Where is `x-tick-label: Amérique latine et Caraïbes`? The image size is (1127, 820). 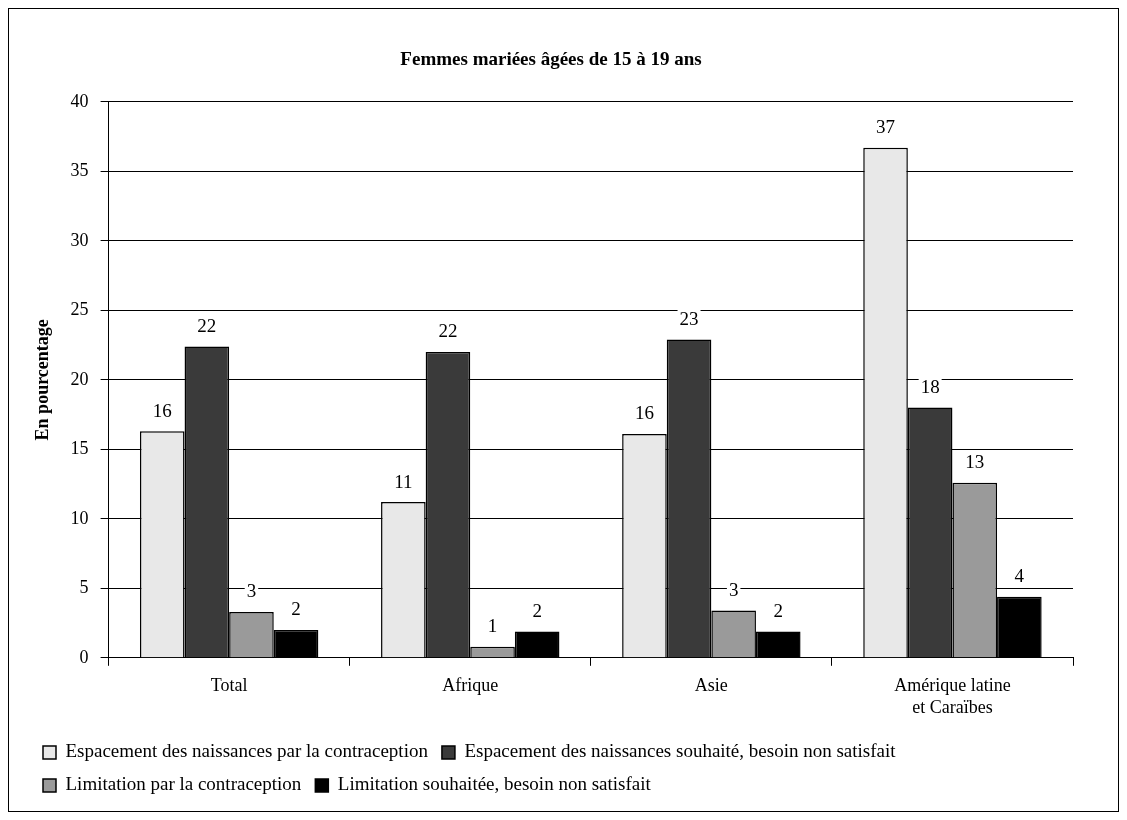 x-tick-label: Amérique latine et Caraïbes is located at coordinates (952, 696).